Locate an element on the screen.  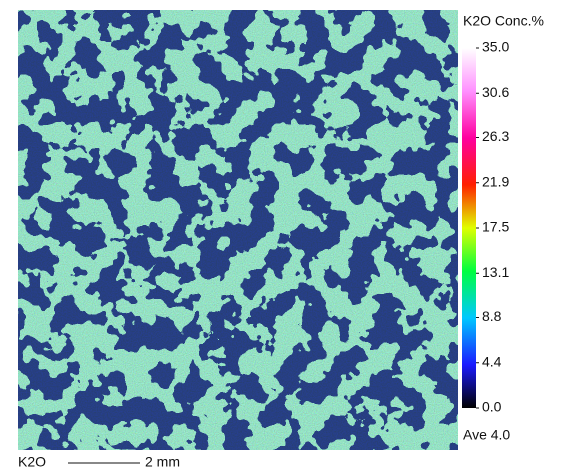
colorbar-tick-label: 21.9 is located at coordinates (495, 181).